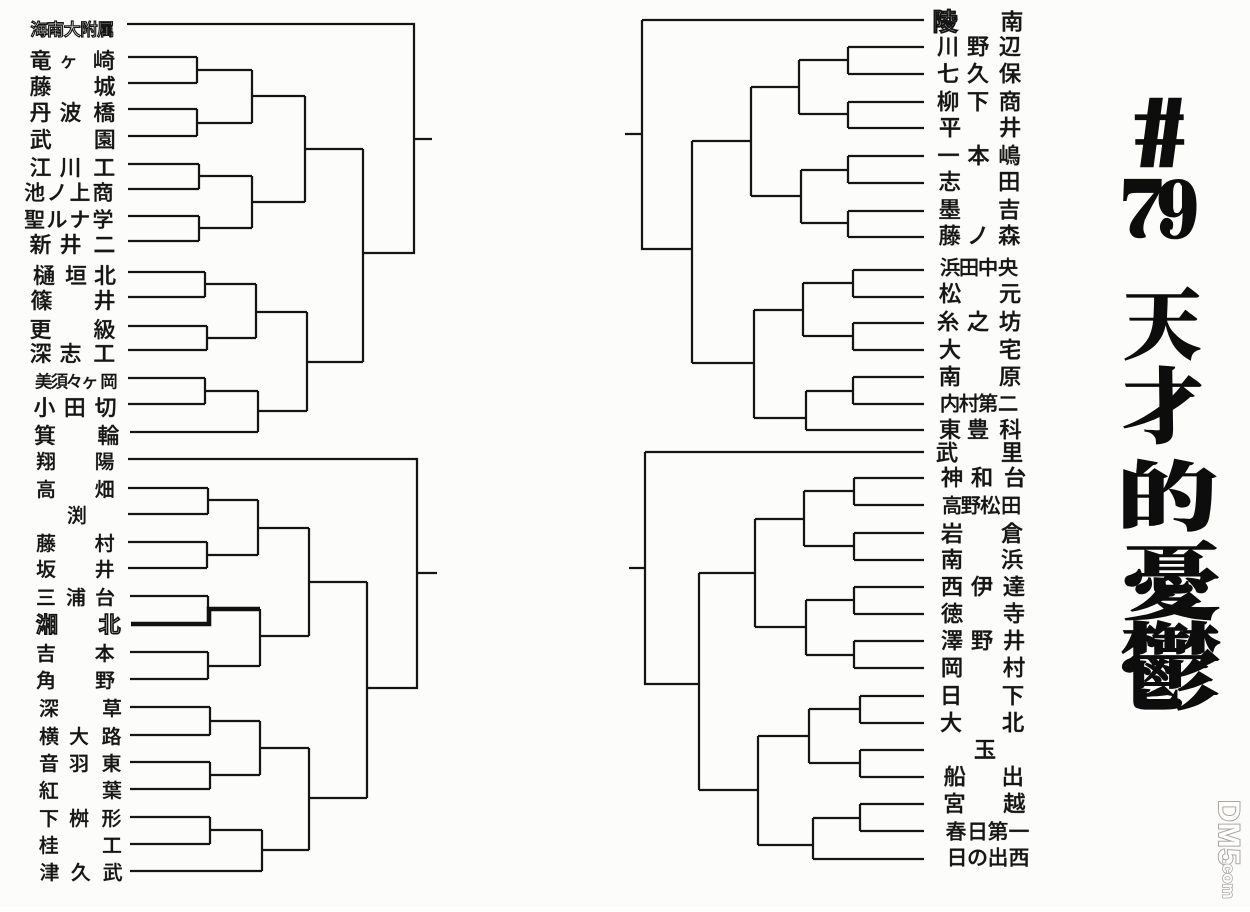 Image resolution: width=1250 pixels, height=912 pixels. What do you see at coordinates (1228, 833) in the screenshot?
I see `svg-text: DM5` at bounding box center [1228, 833].